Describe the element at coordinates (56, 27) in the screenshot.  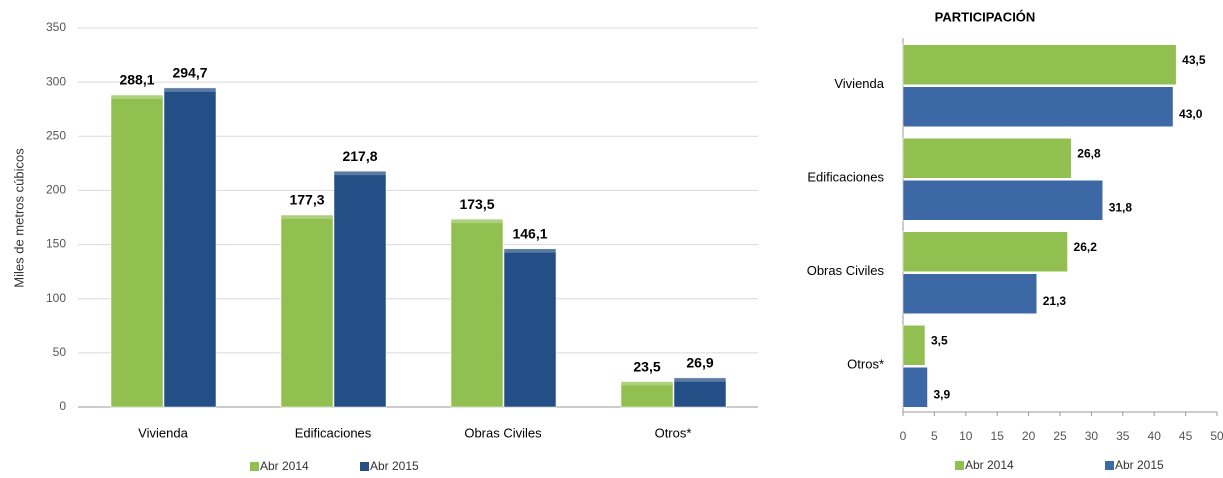
I see `y-tick-label: 350` at that location.